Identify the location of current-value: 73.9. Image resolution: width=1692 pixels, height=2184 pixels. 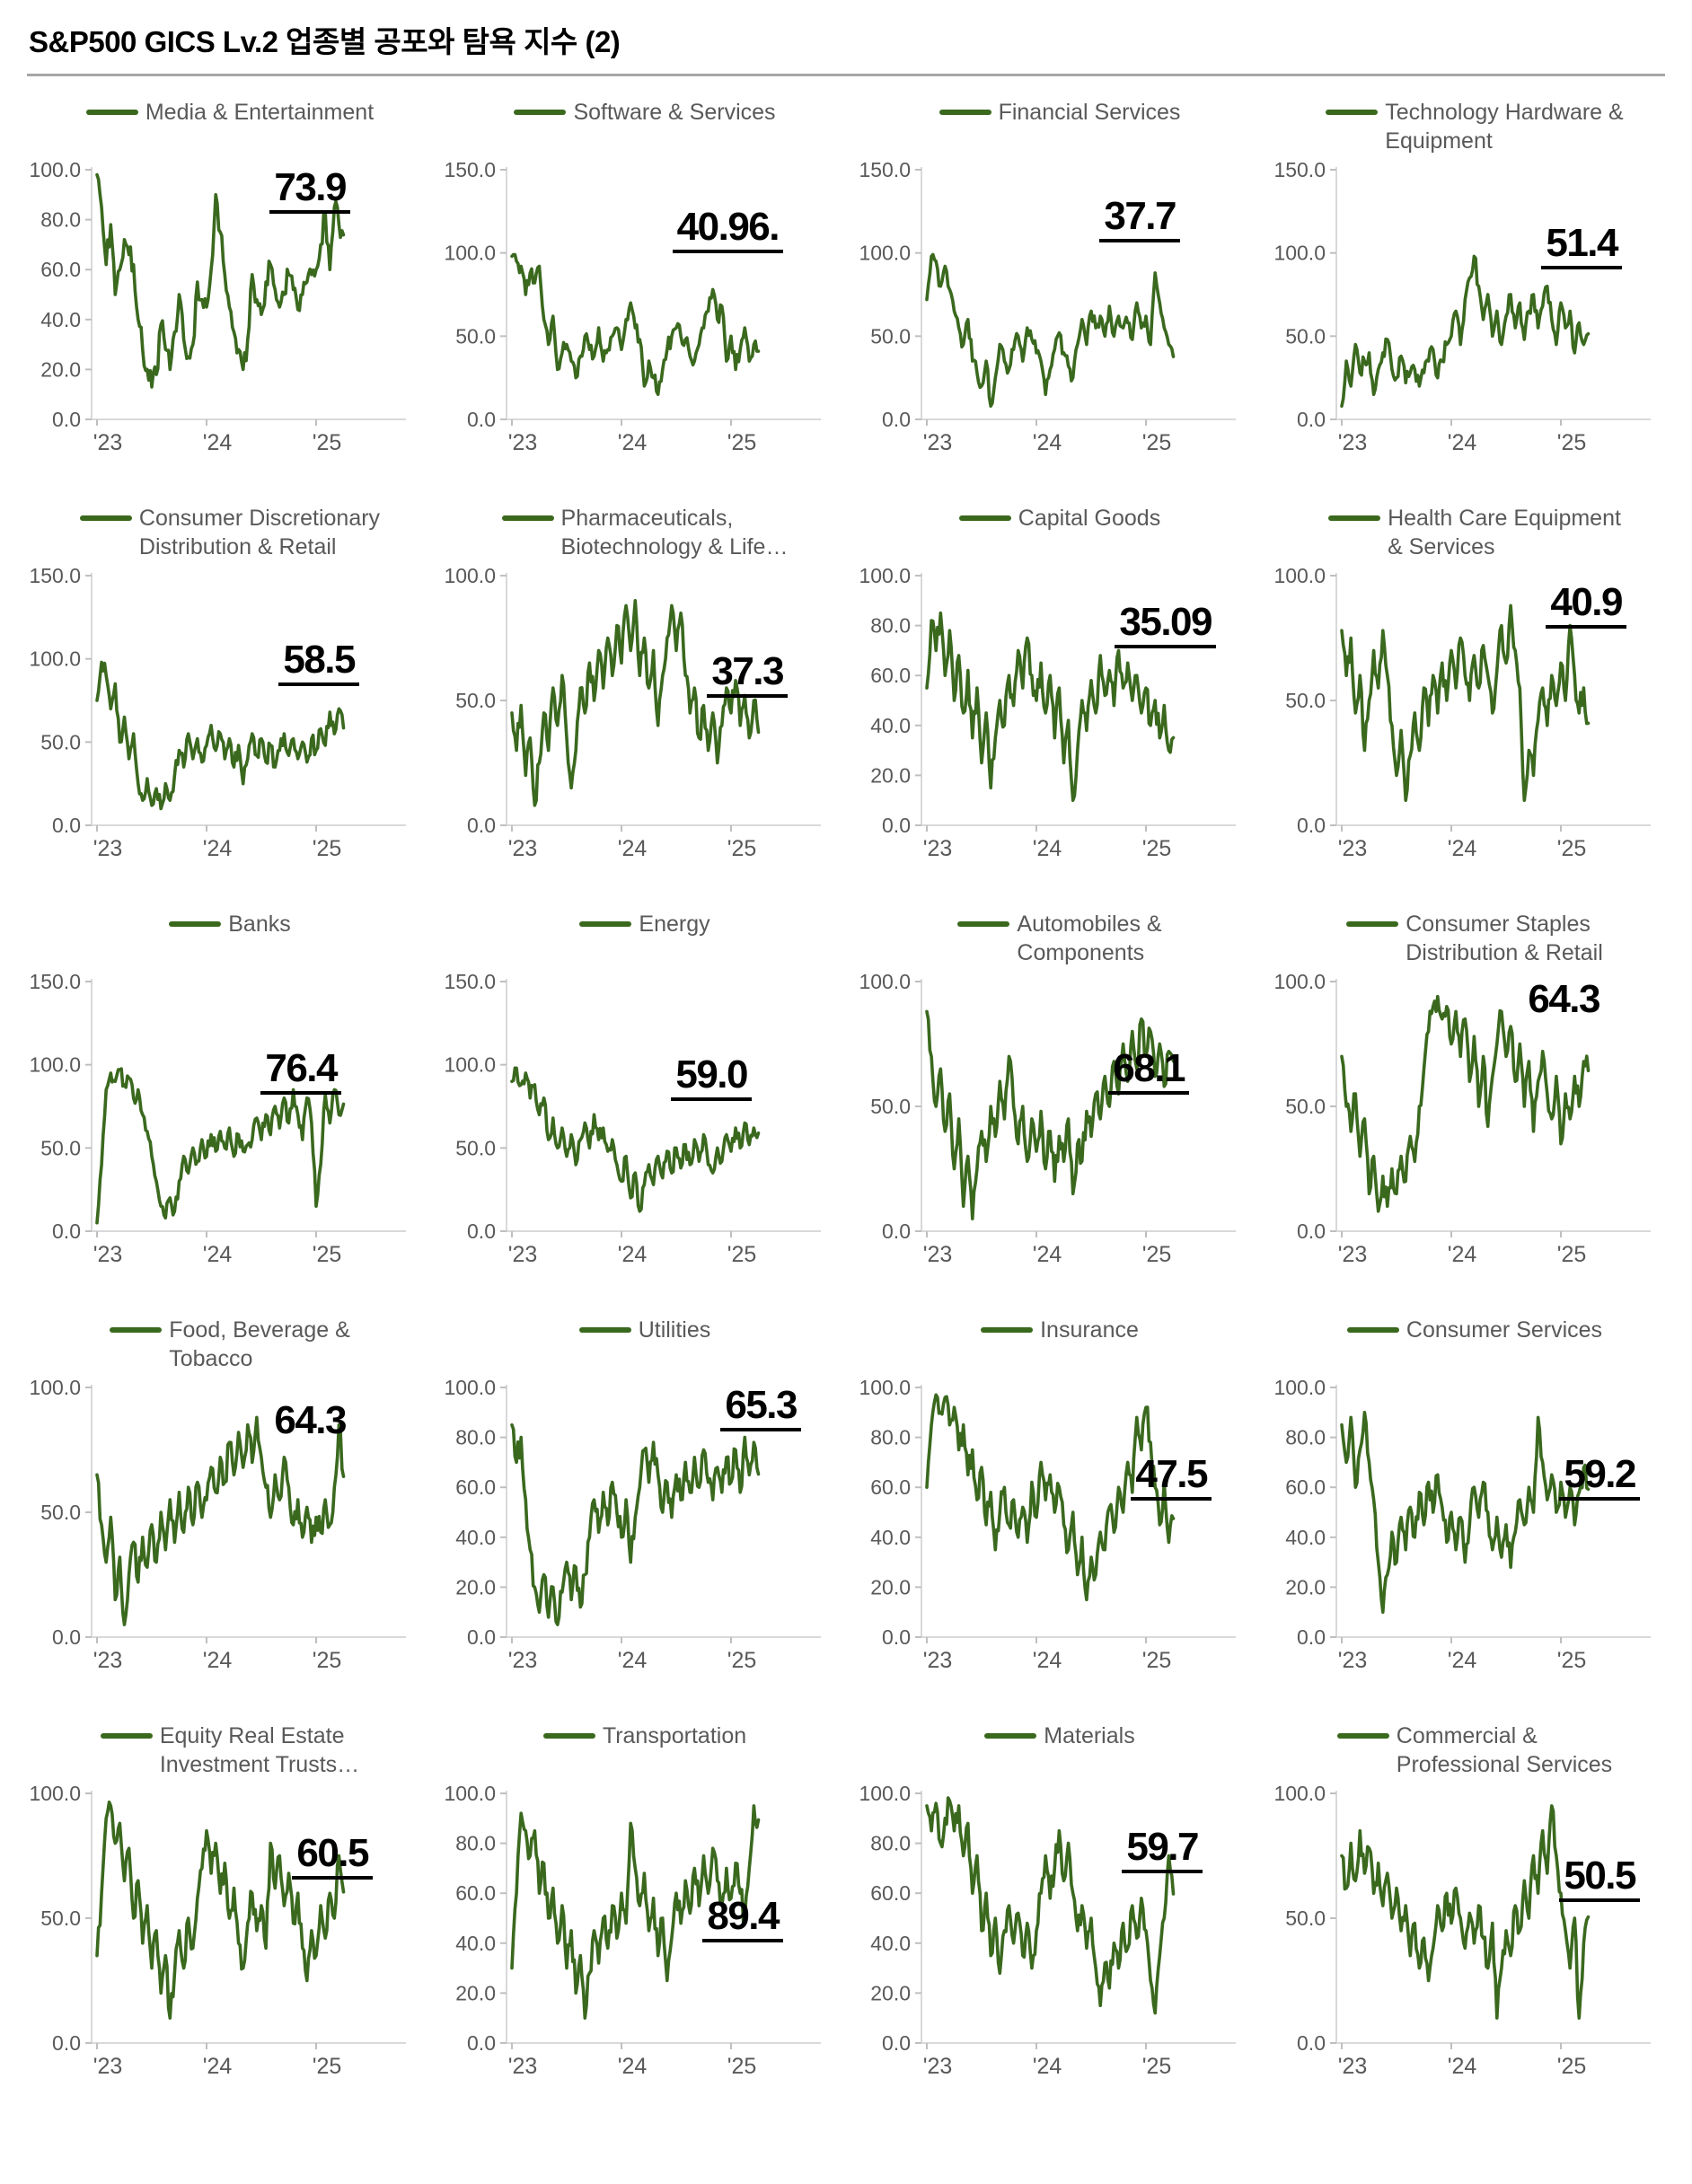
(309, 191).